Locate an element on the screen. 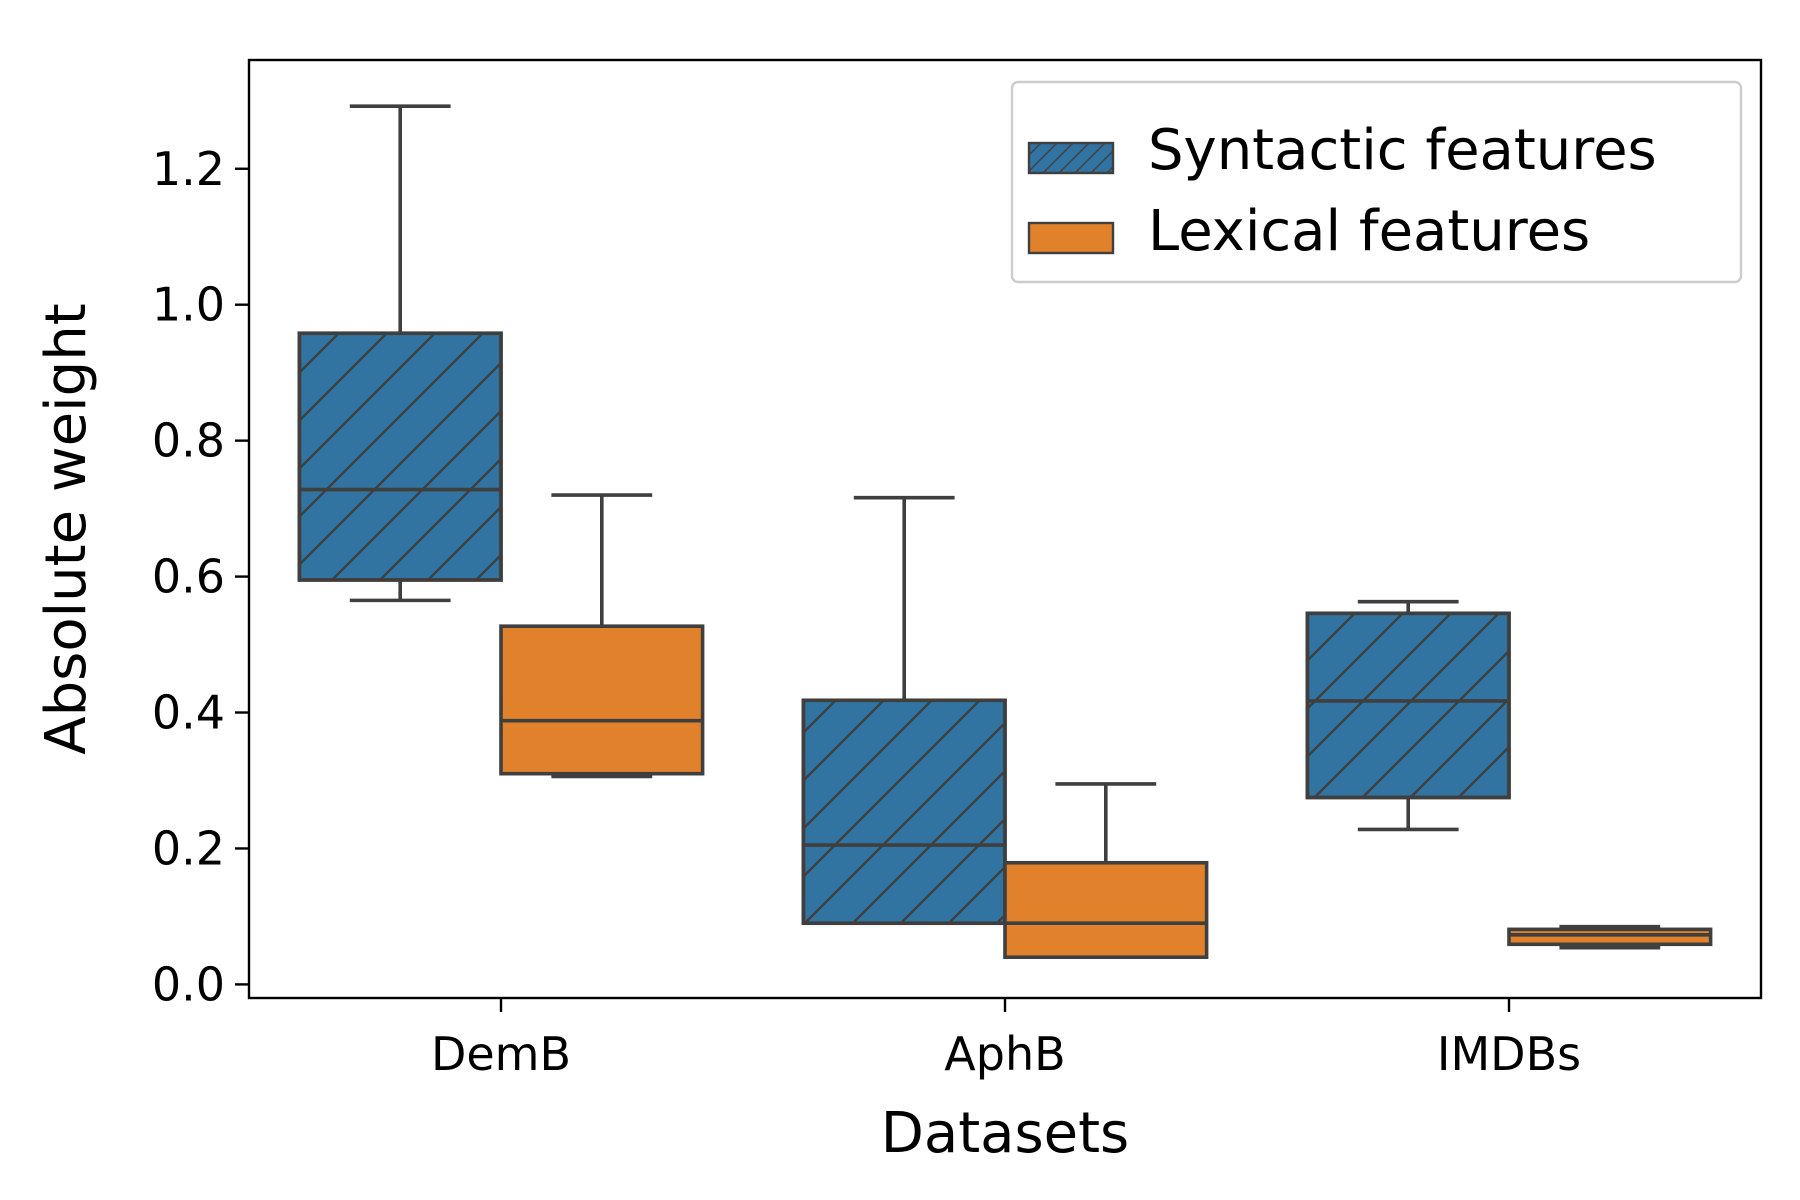  box-imdbs-lexical is located at coordinates (1610, 937).